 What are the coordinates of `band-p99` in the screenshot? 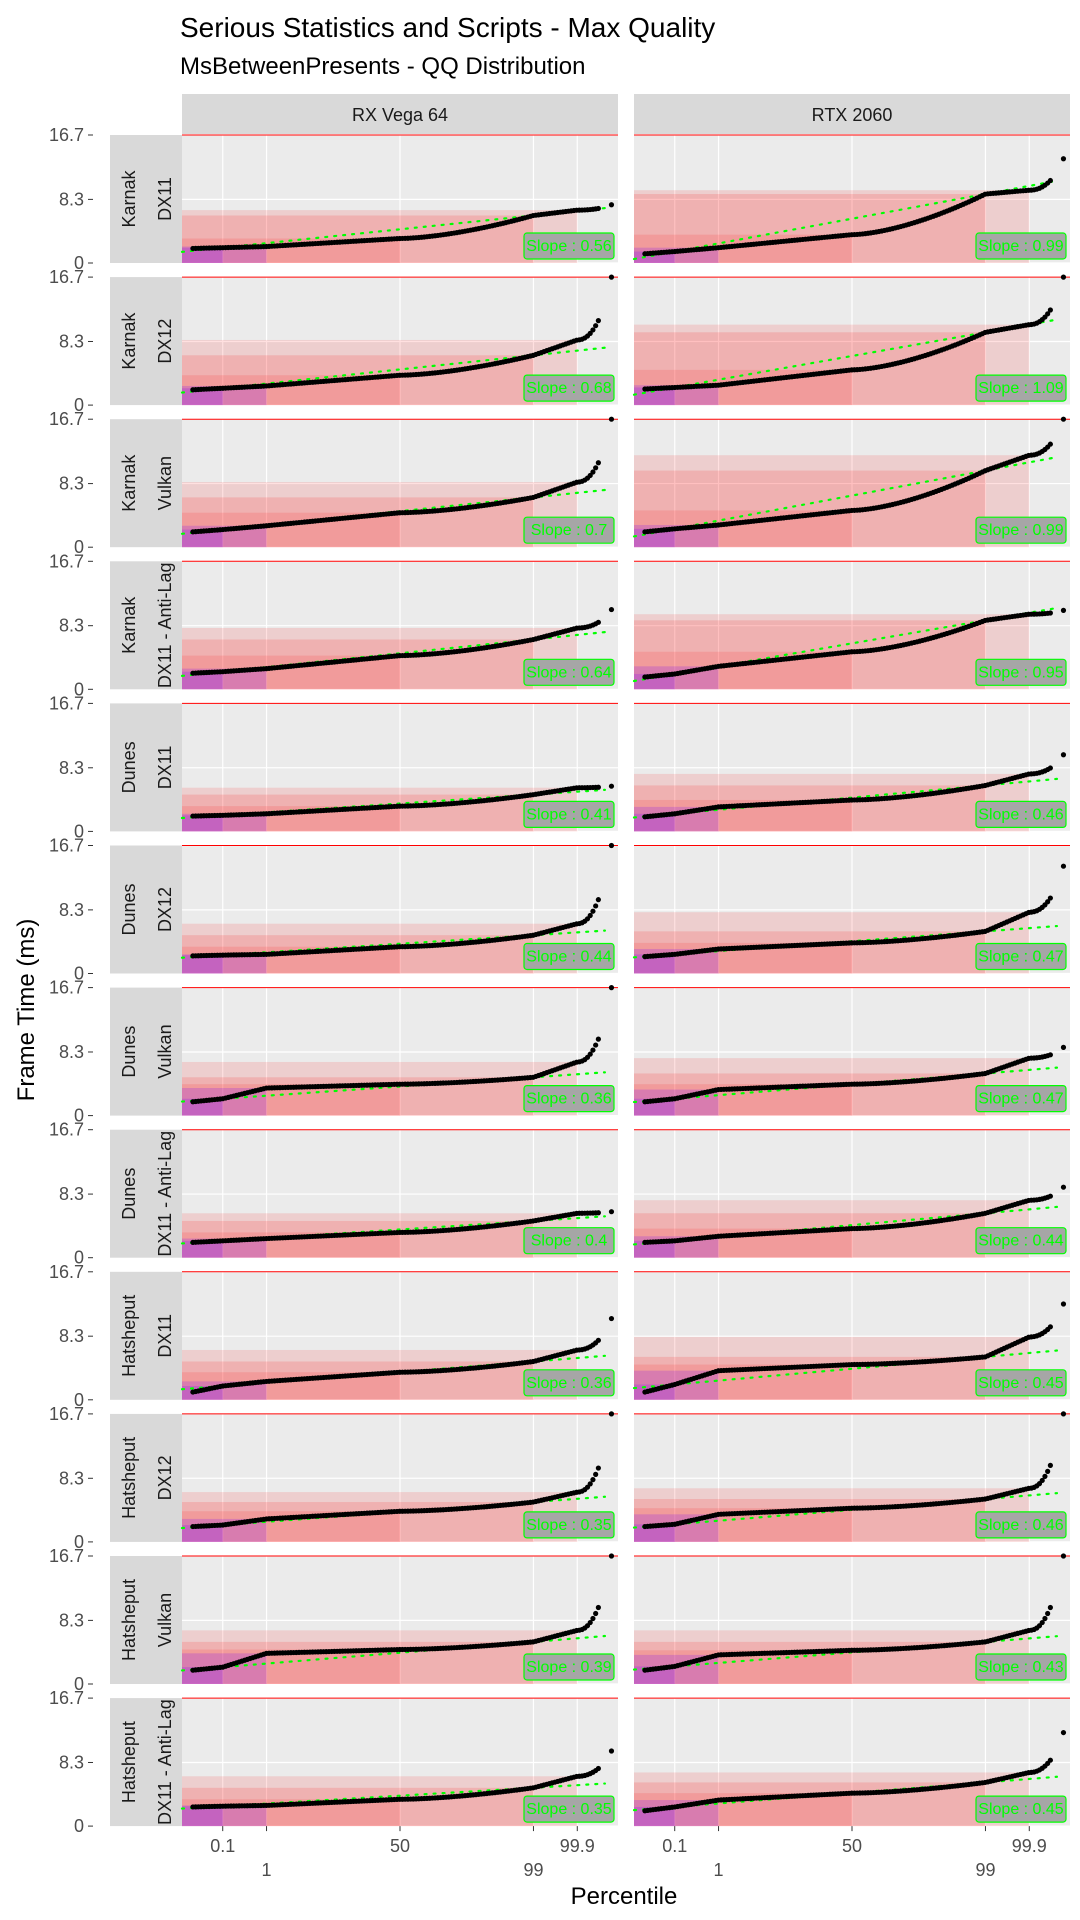 It's located at (810, 369).